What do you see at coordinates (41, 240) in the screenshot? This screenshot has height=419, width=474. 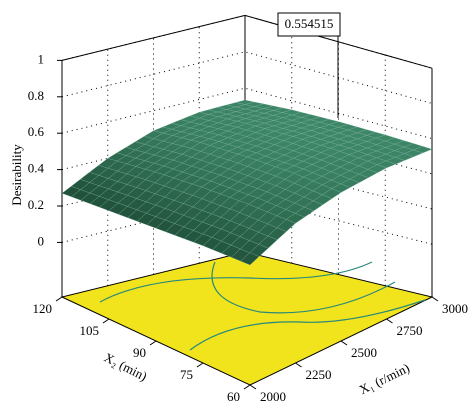 I see `z-tick-label: 0` at bounding box center [41, 240].